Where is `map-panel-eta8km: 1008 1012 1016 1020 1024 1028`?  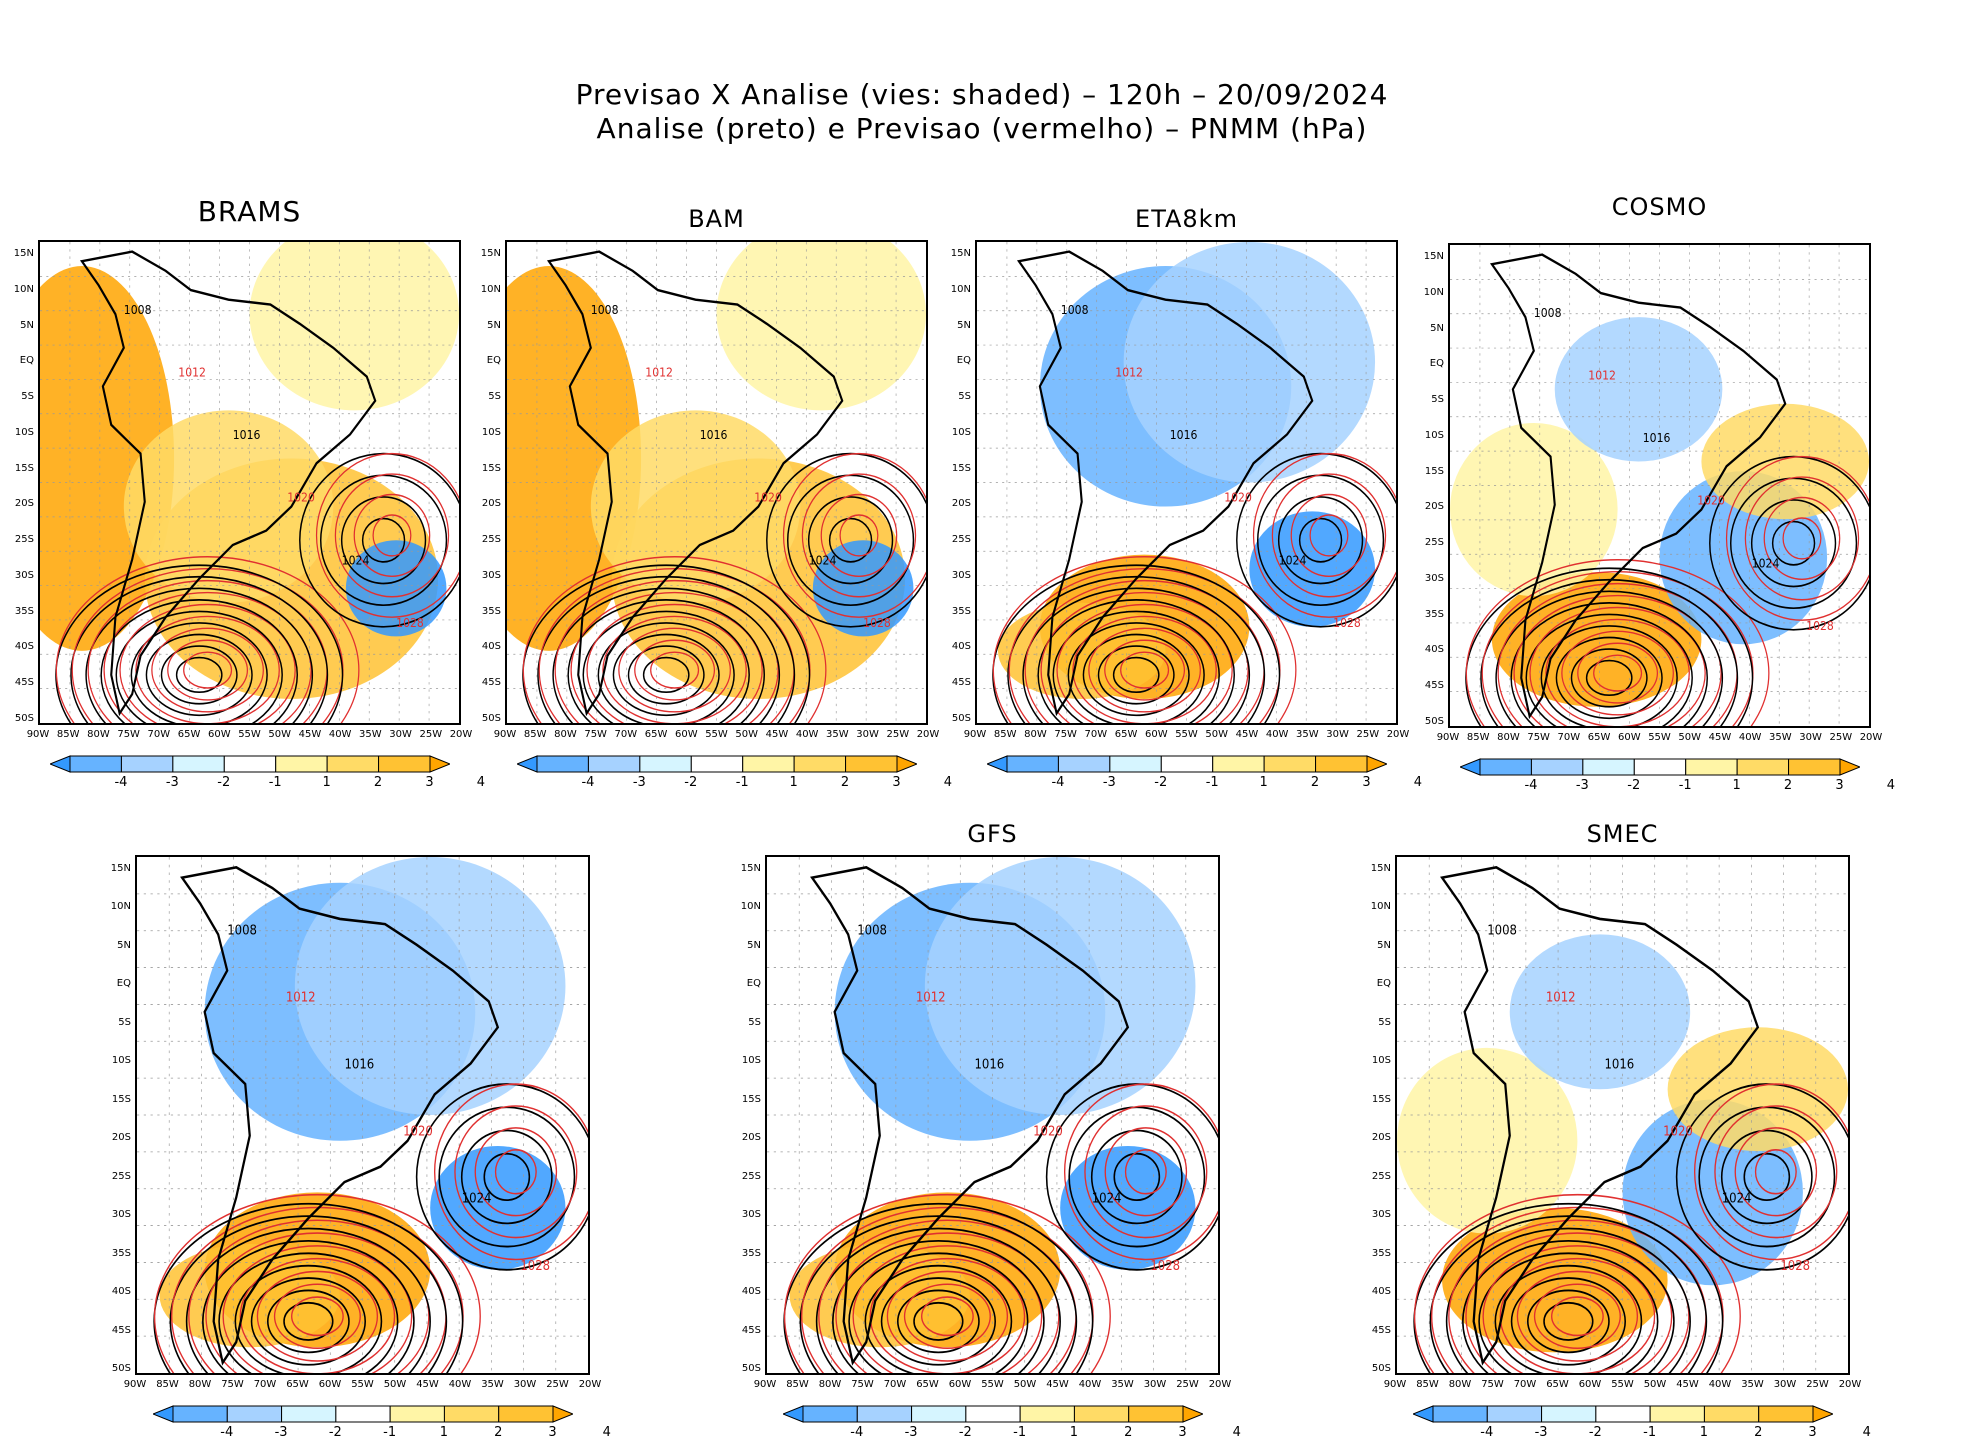
map-panel-eta8km: 1008 1012 1016 1020 1024 1028 is located at coordinates (1186, 482).